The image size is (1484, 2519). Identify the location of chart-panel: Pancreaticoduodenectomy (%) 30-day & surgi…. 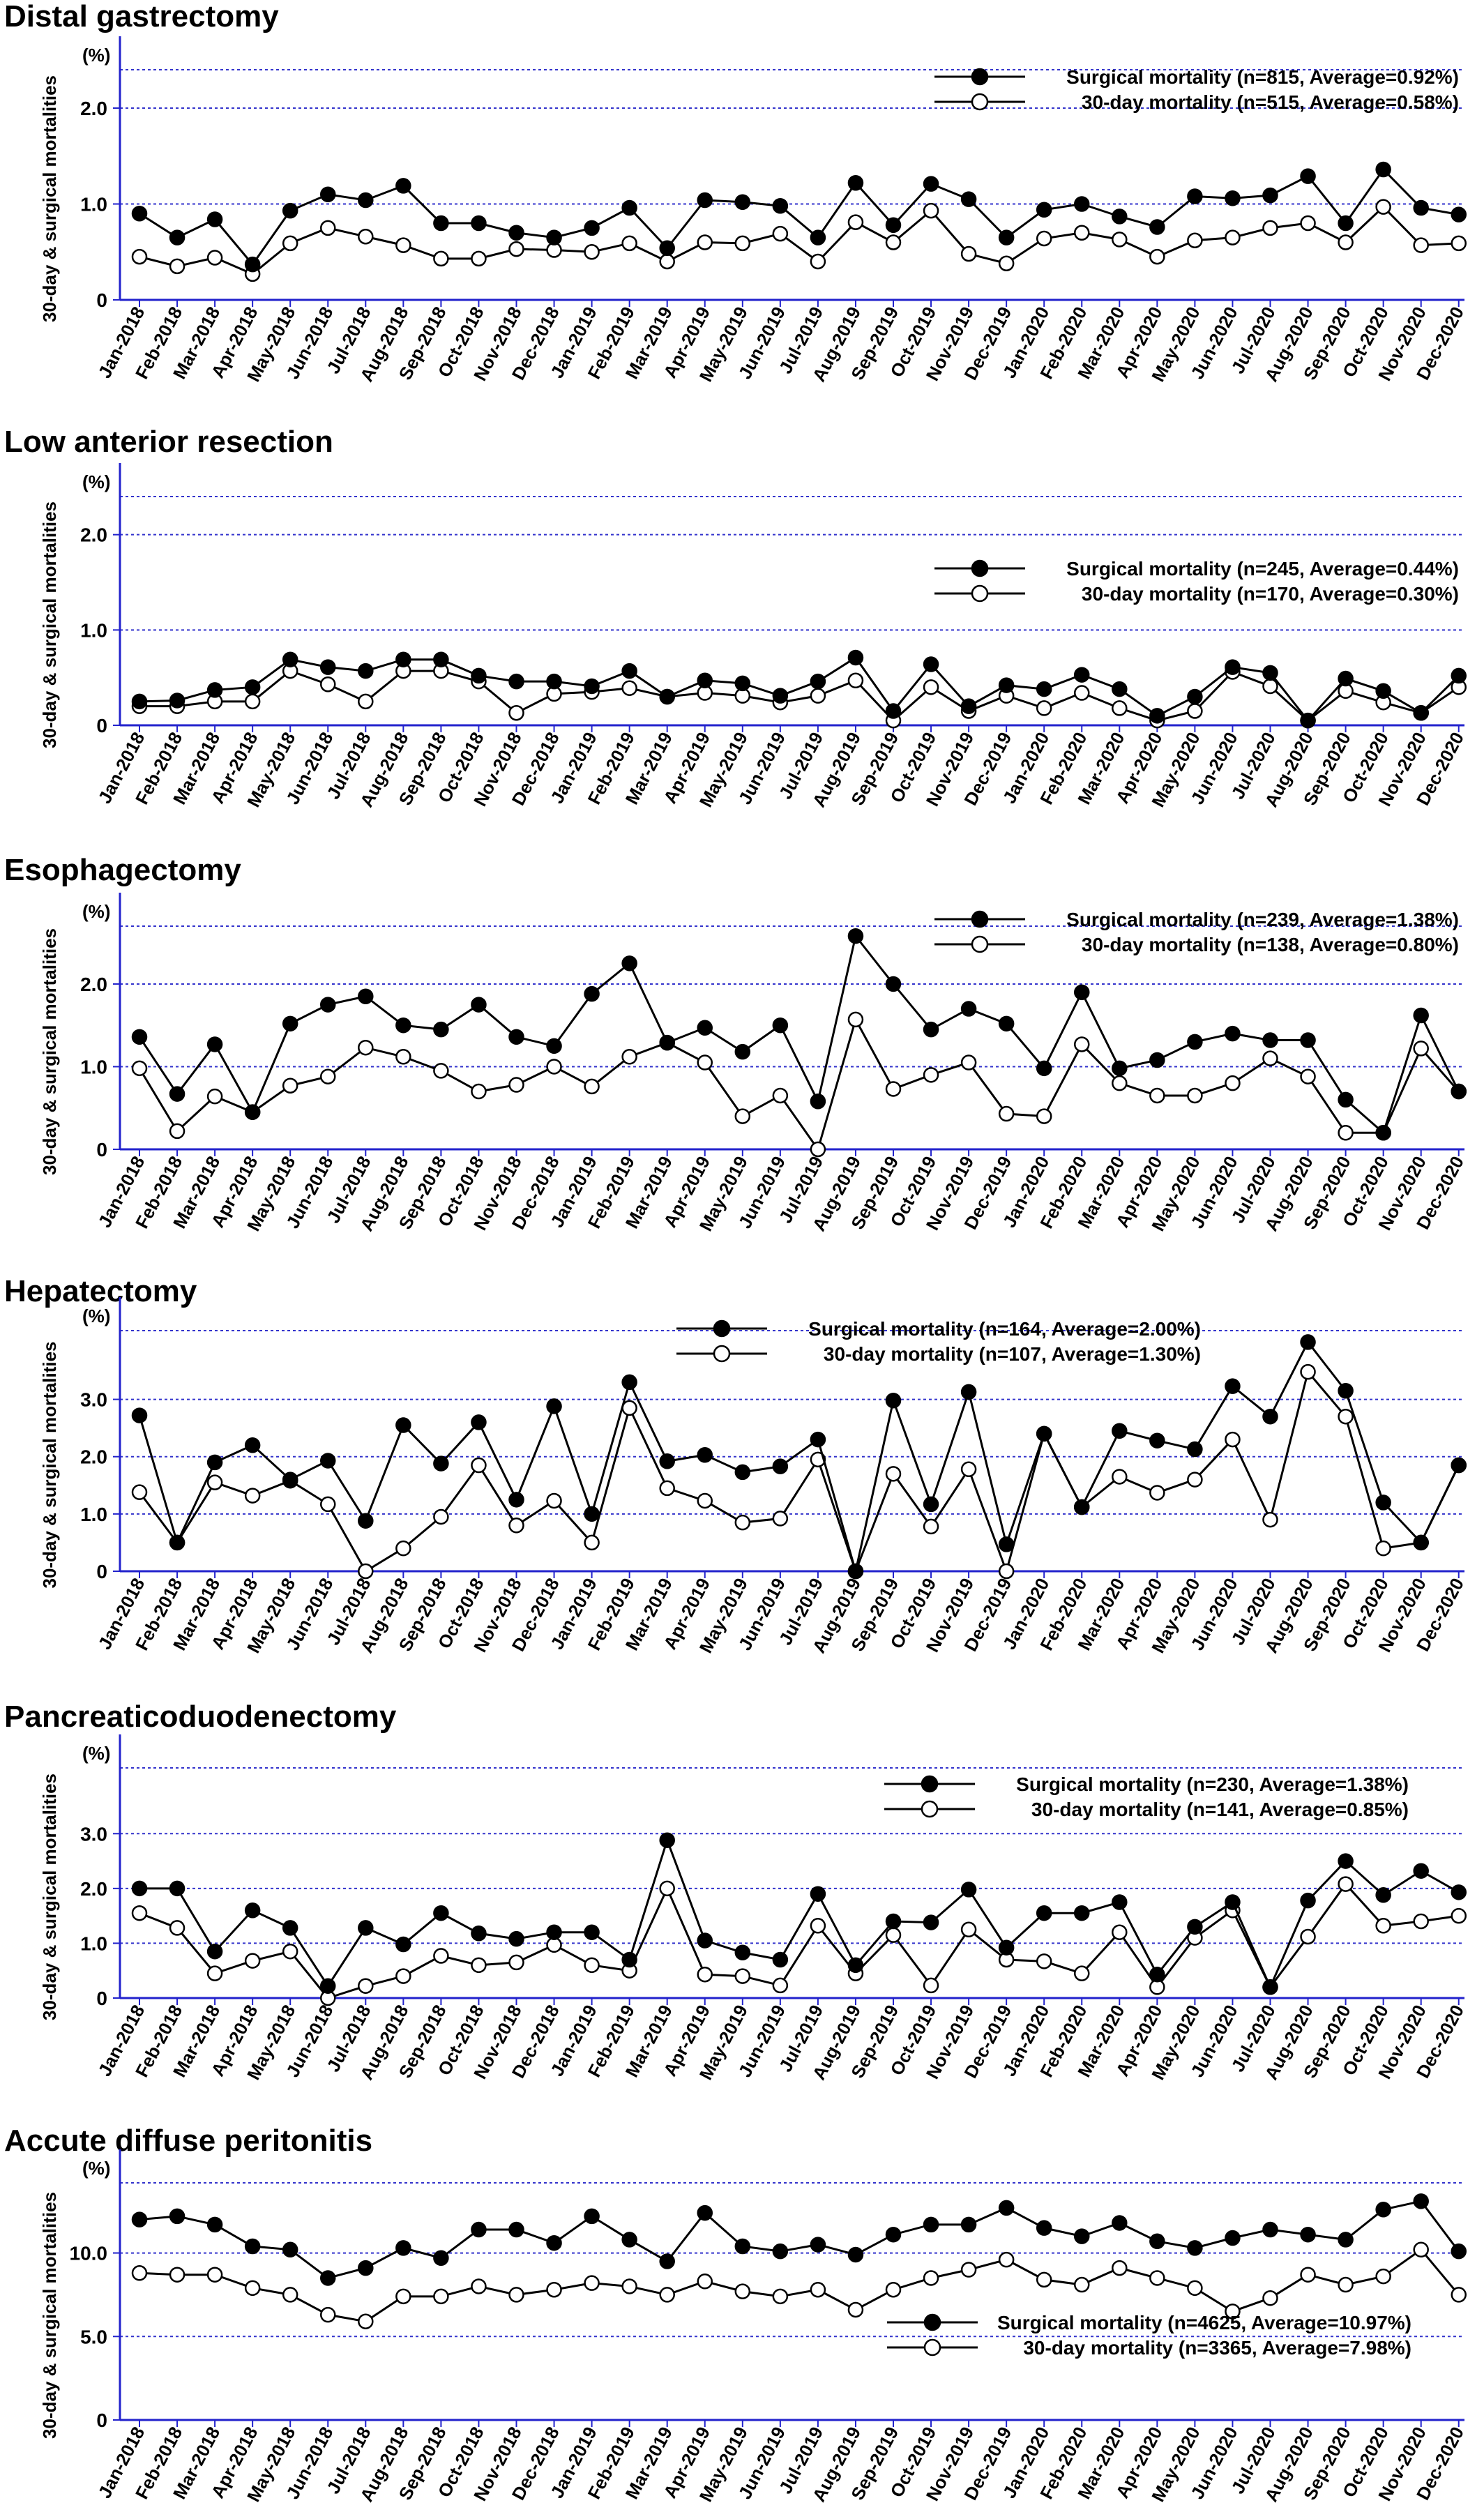
(736, 1891).